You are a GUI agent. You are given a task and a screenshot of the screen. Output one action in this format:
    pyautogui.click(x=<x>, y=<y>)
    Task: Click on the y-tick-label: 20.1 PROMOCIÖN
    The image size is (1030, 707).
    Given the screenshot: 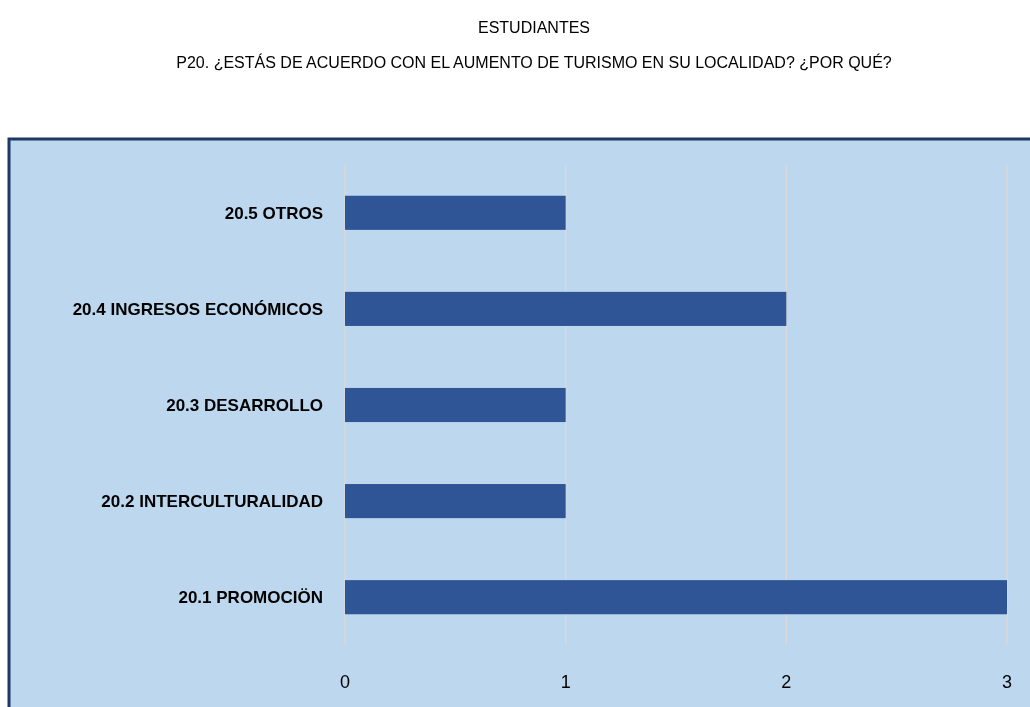 What is the action you would take?
    pyautogui.click(x=250, y=598)
    